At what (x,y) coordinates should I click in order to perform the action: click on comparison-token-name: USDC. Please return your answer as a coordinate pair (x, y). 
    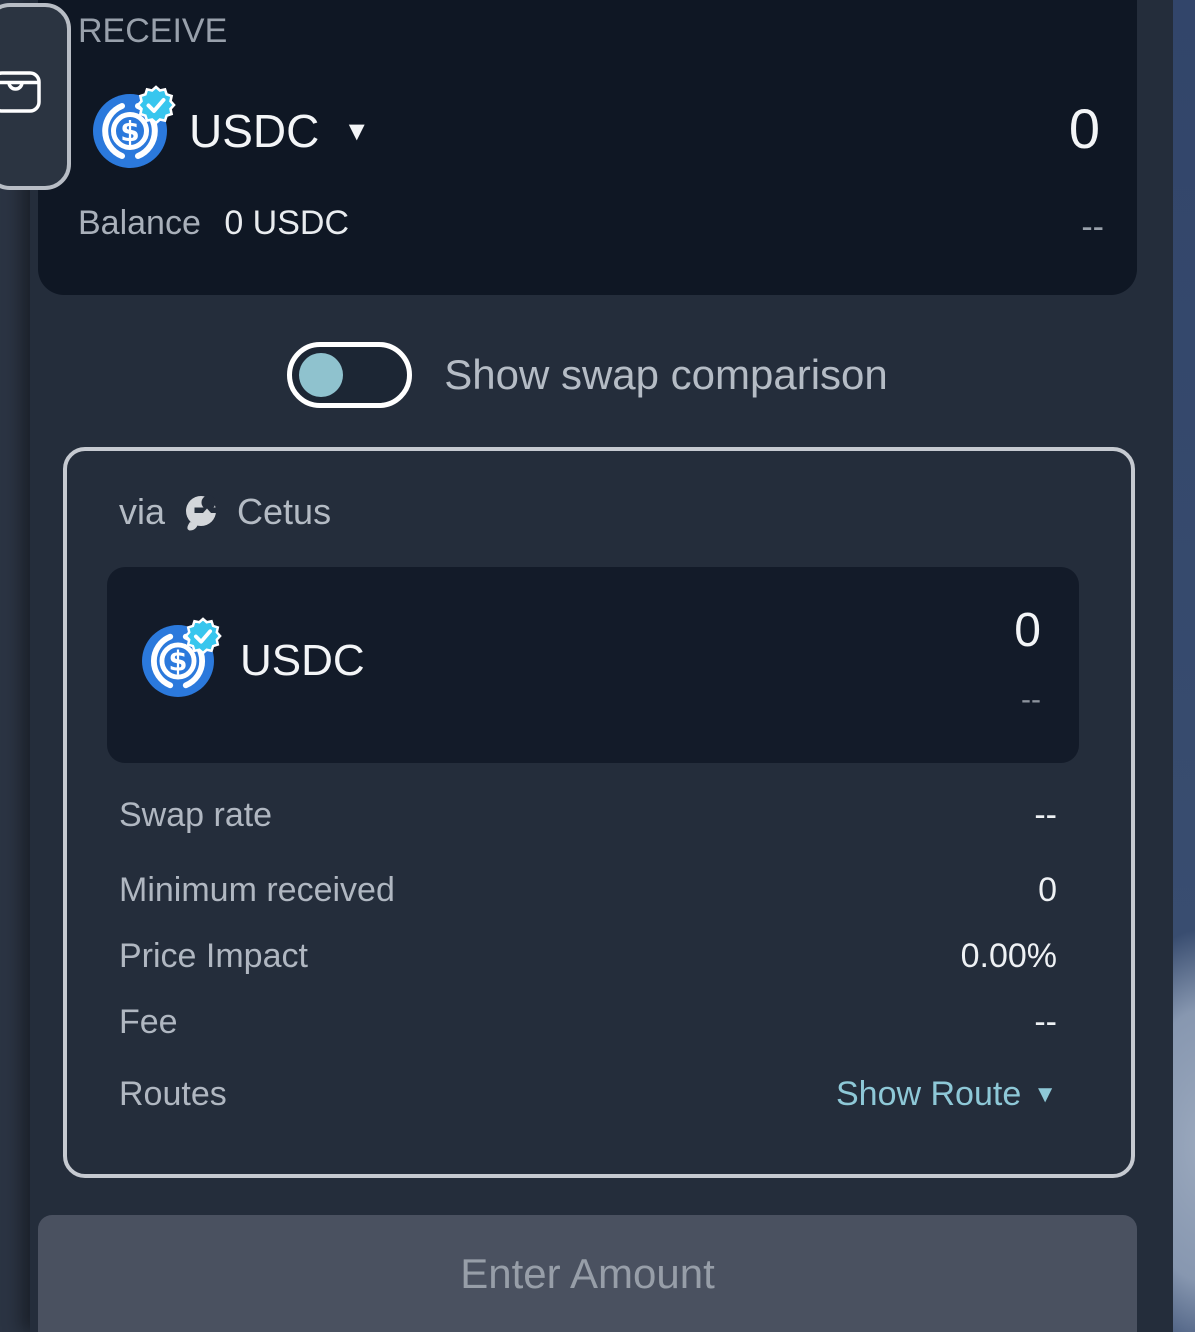
    Looking at the image, I should click on (302, 660).